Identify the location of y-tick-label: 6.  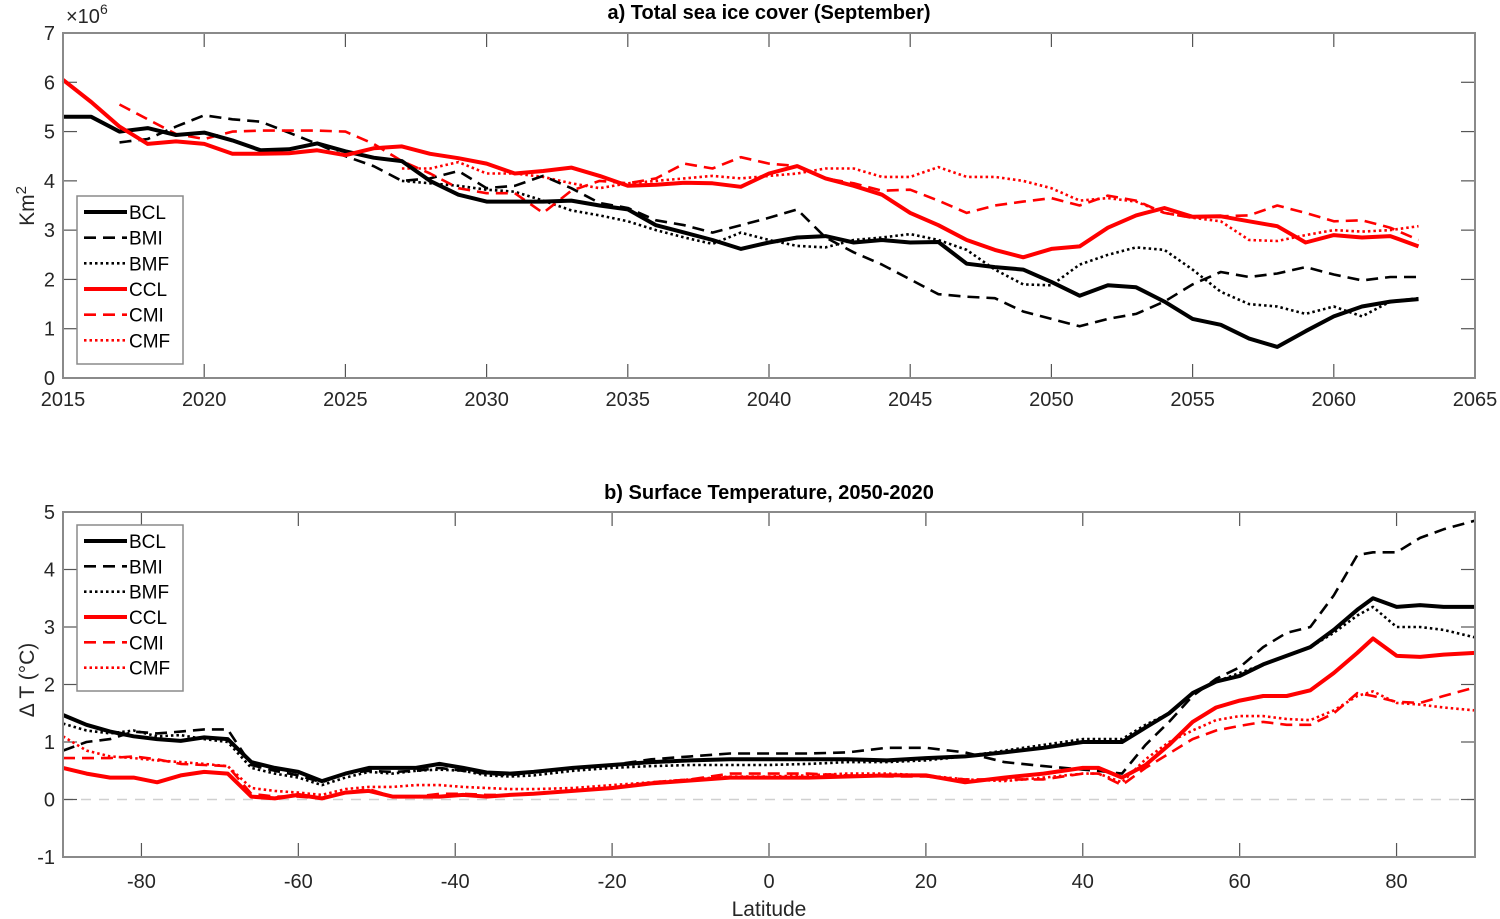
(49, 83).